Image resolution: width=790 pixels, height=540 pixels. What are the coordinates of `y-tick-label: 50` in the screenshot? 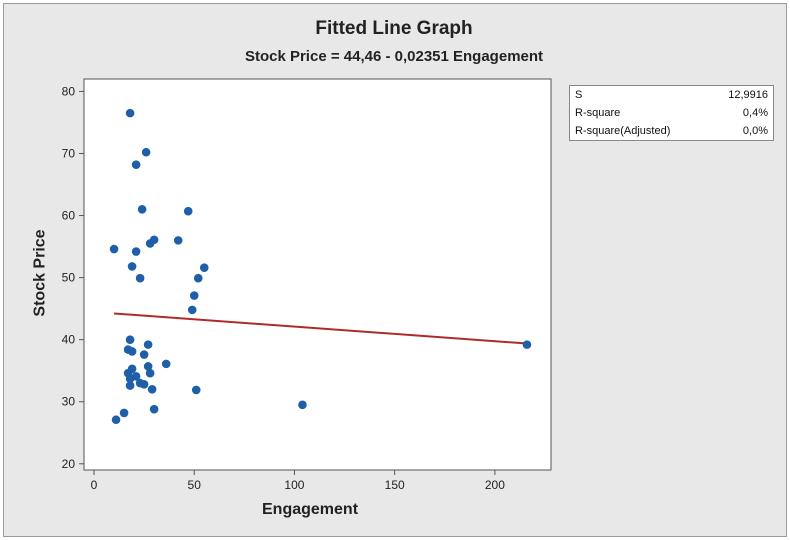 It's located at (69, 278).